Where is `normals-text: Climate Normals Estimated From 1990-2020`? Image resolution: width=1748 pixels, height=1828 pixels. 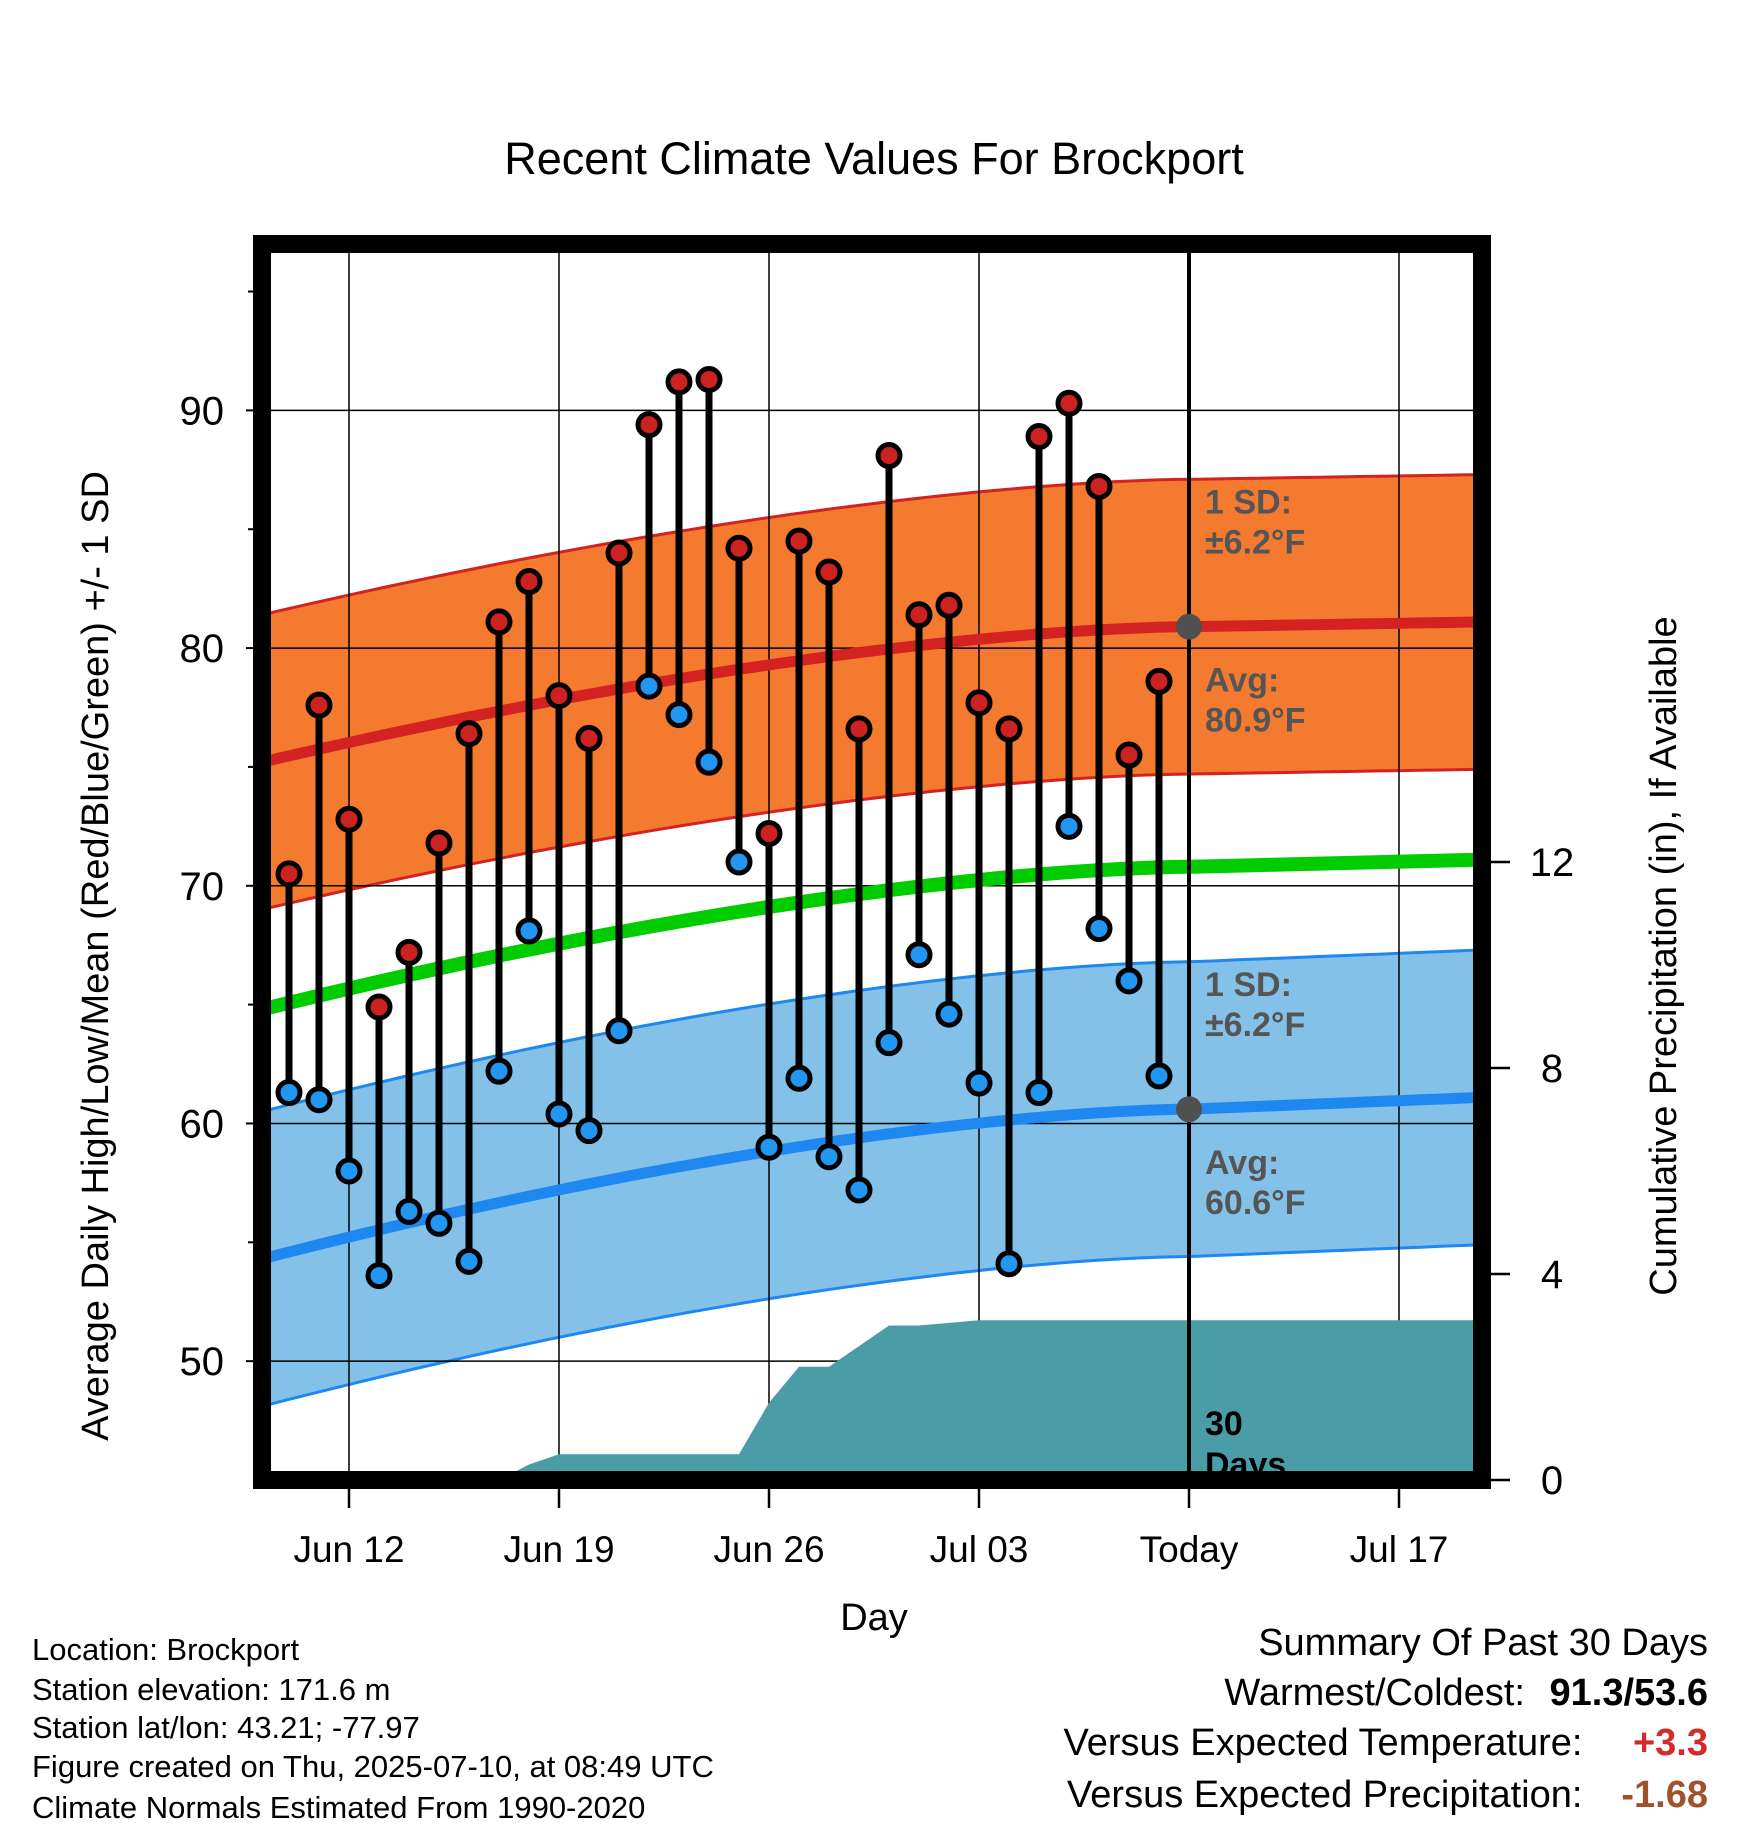
normals-text: Climate Normals Estimated From 1990-2020 is located at coordinates (339, 1807).